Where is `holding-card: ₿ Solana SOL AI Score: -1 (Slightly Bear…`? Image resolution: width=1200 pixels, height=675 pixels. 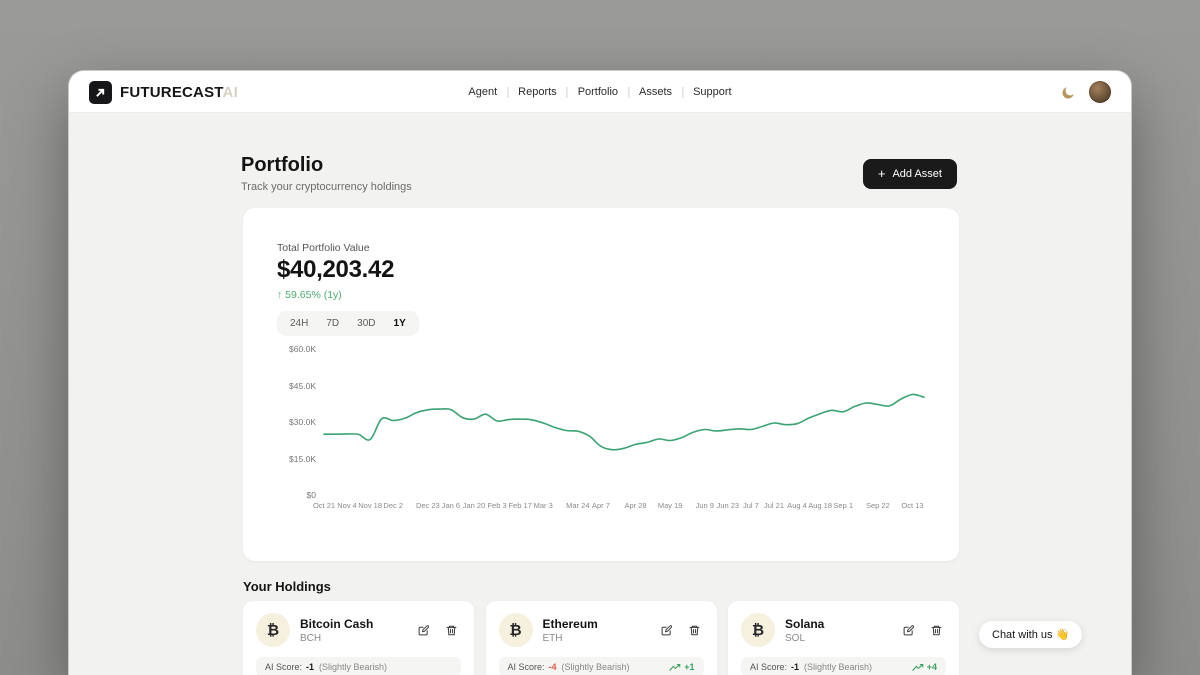
holding-card: ₿ Solana SOL AI Score: -1 (Slightly Bear… is located at coordinates (843, 638).